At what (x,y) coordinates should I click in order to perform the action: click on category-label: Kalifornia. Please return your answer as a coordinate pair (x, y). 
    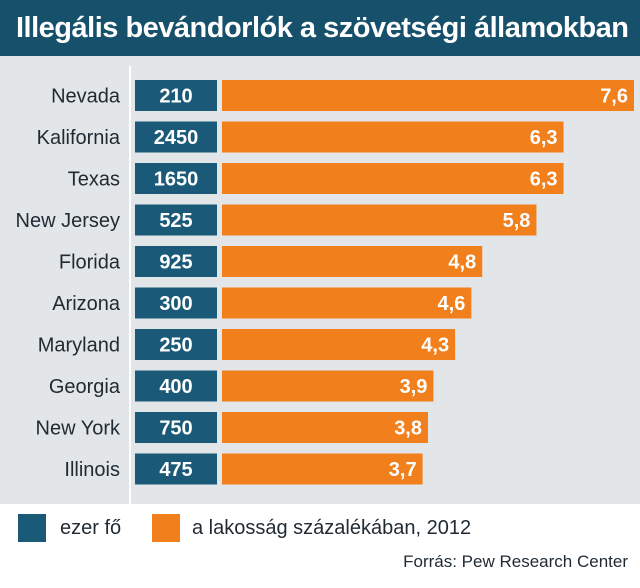
    Looking at the image, I should click on (79, 138).